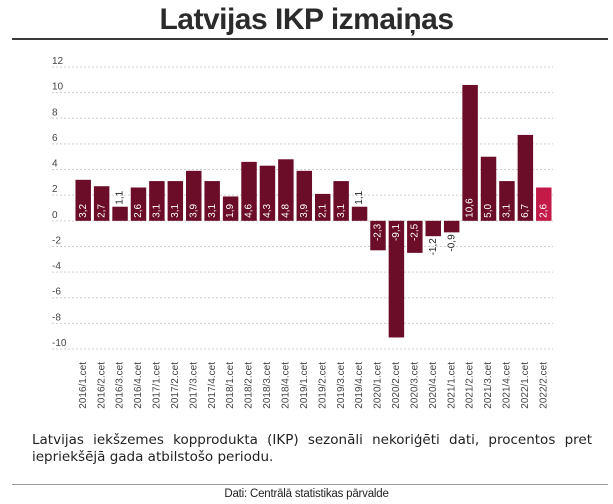 The height and width of the screenshot is (504, 613). Describe the element at coordinates (286, 210) in the screenshot. I see `value-label: 4,8` at that location.